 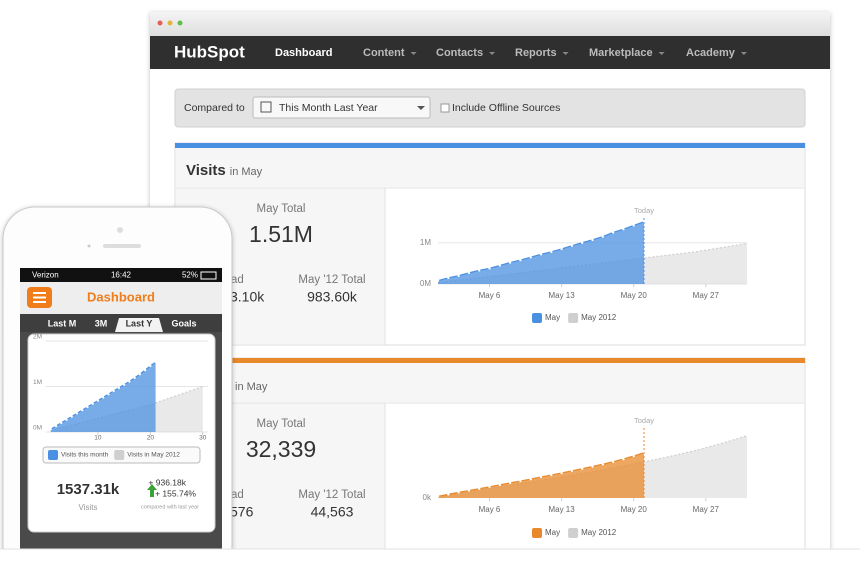 What do you see at coordinates (88, 489) in the screenshot?
I see `mobile-total: 1537.31k` at bounding box center [88, 489].